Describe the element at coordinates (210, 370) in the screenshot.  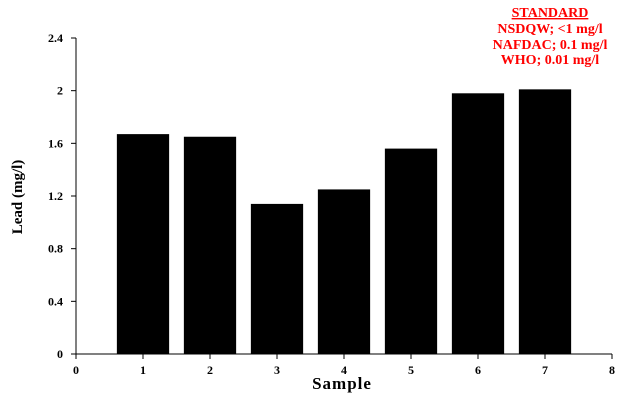
I see `x-tick-label: 2` at that location.